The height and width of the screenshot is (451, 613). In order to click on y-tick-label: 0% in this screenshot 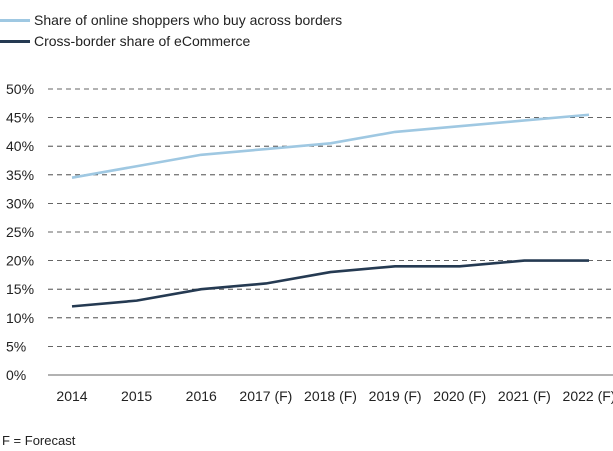, I will do `click(16, 375)`.